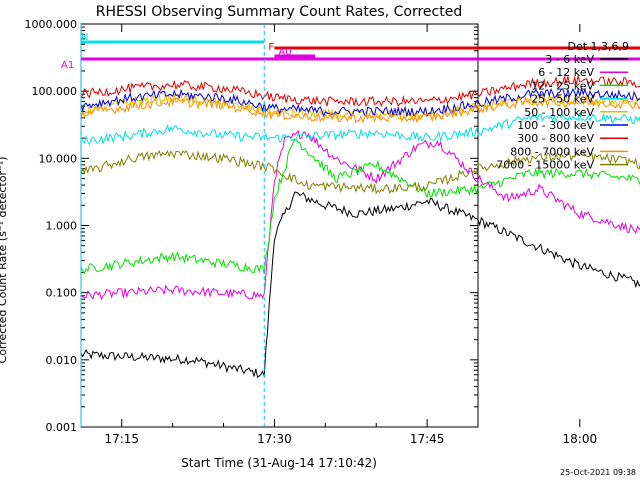  I want to click on legend-label: 7000 - 15000 keV, so click(545, 165).